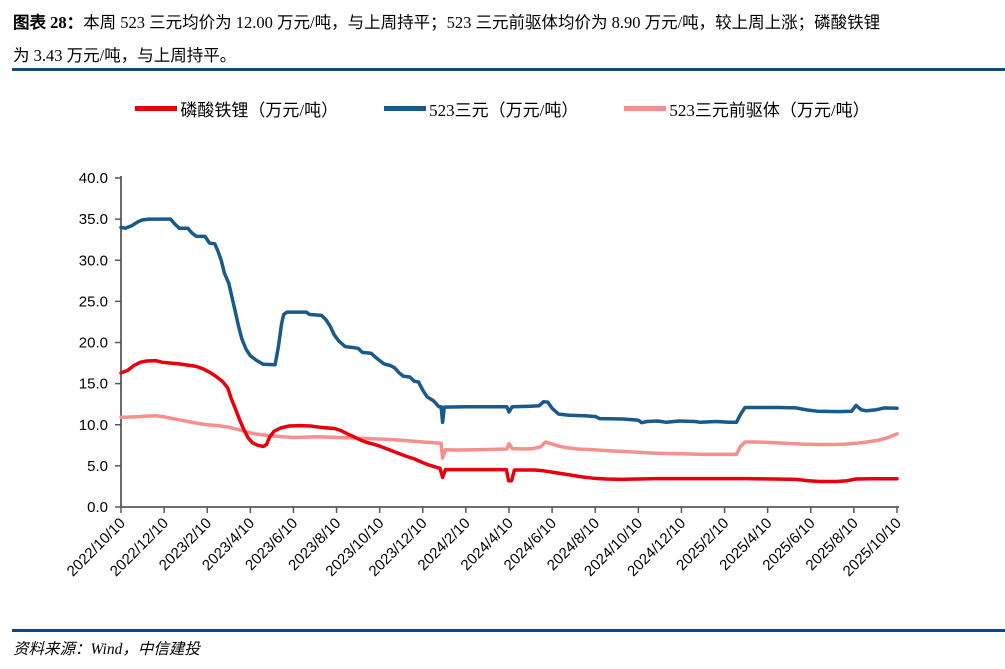 This screenshot has width=1005, height=669. What do you see at coordinates (93, 260) in the screenshot?
I see `y-tick-label: 30.0` at bounding box center [93, 260].